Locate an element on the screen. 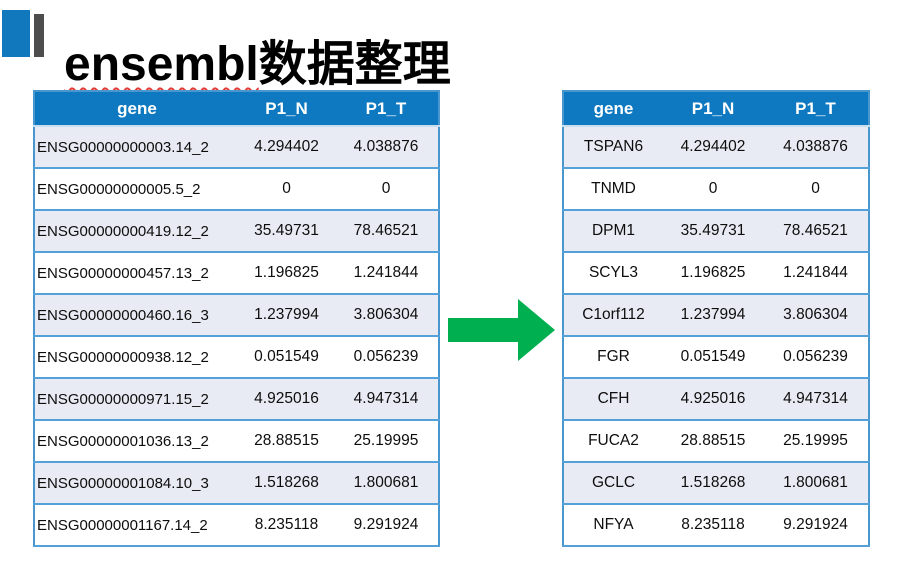 The width and height of the screenshot is (900, 565). table-row: ENSG00000000938.12_2 0.051549 0.056239 is located at coordinates (236, 357).